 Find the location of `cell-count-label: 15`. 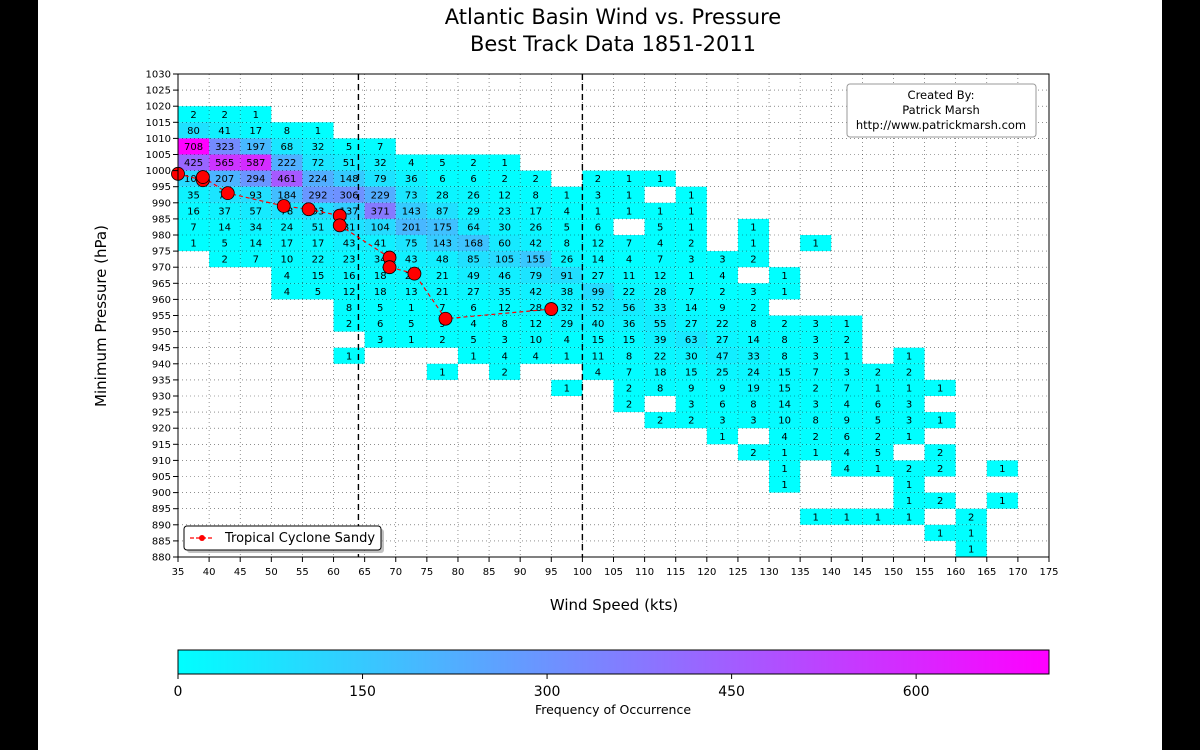

cell-count-label: 15 is located at coordinates (598, 340).